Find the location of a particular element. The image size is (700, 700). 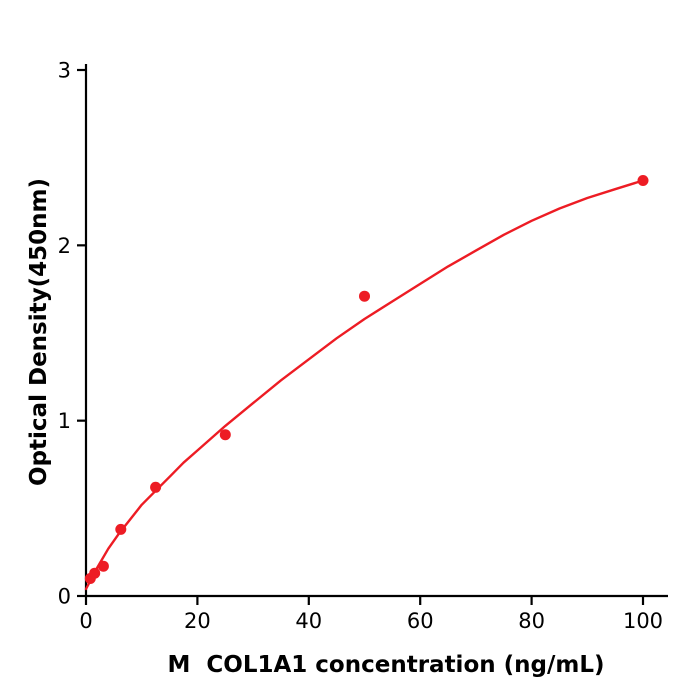

y-tick-label: 1 is located at coordinates (64, 421).